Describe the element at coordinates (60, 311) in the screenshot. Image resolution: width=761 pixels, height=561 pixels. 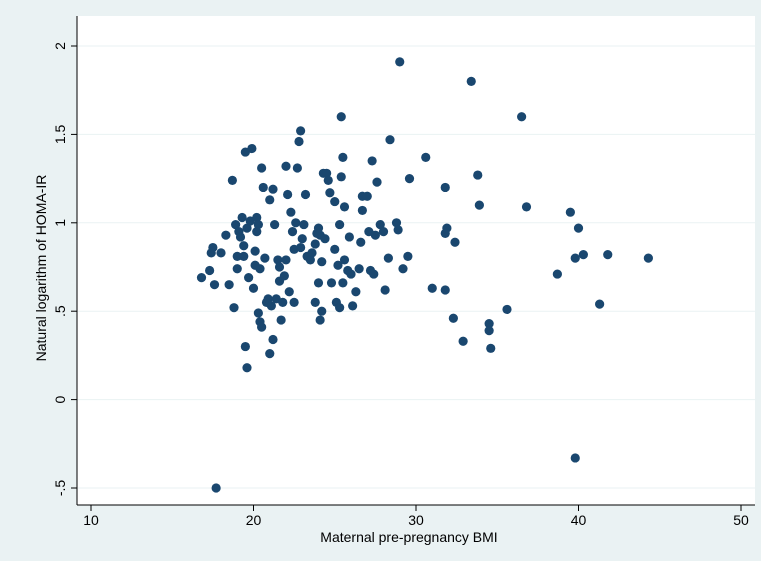
I see `y-tick-label: .5` at that location.